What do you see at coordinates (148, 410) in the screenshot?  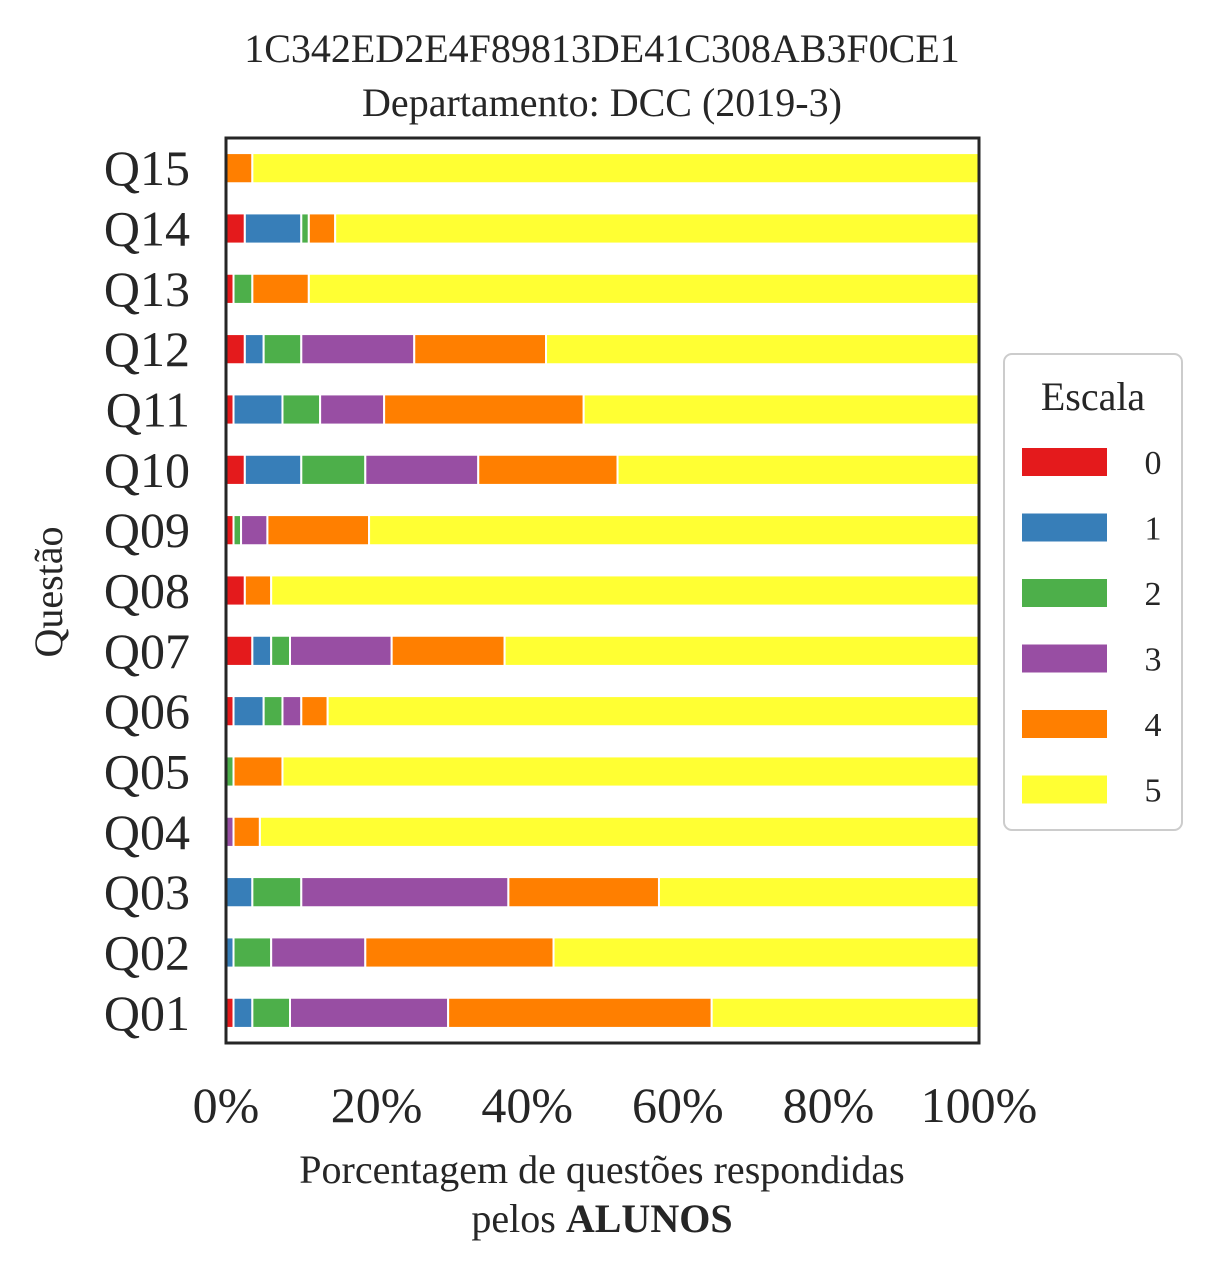 I see `y-tick-label: Q11` at bounding box center [148, 410].